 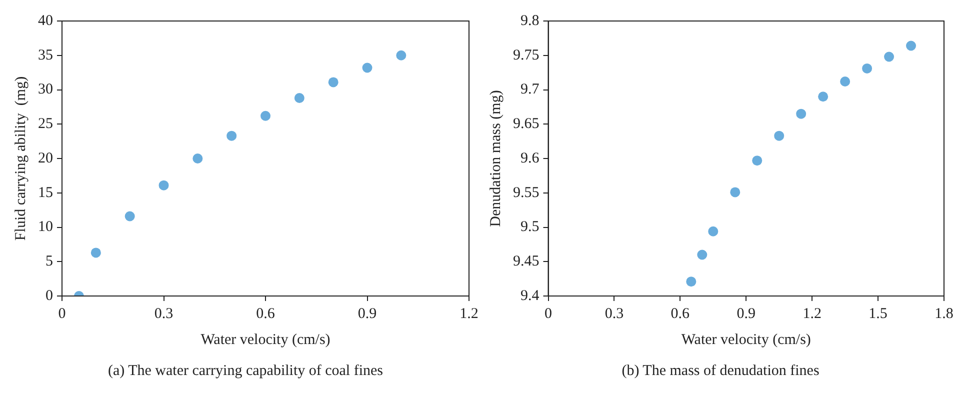 What do you see at coordinates (944, 314) in the screenshot?
I see `x-tick-label: 1.8` at bounding box center [944, 314].